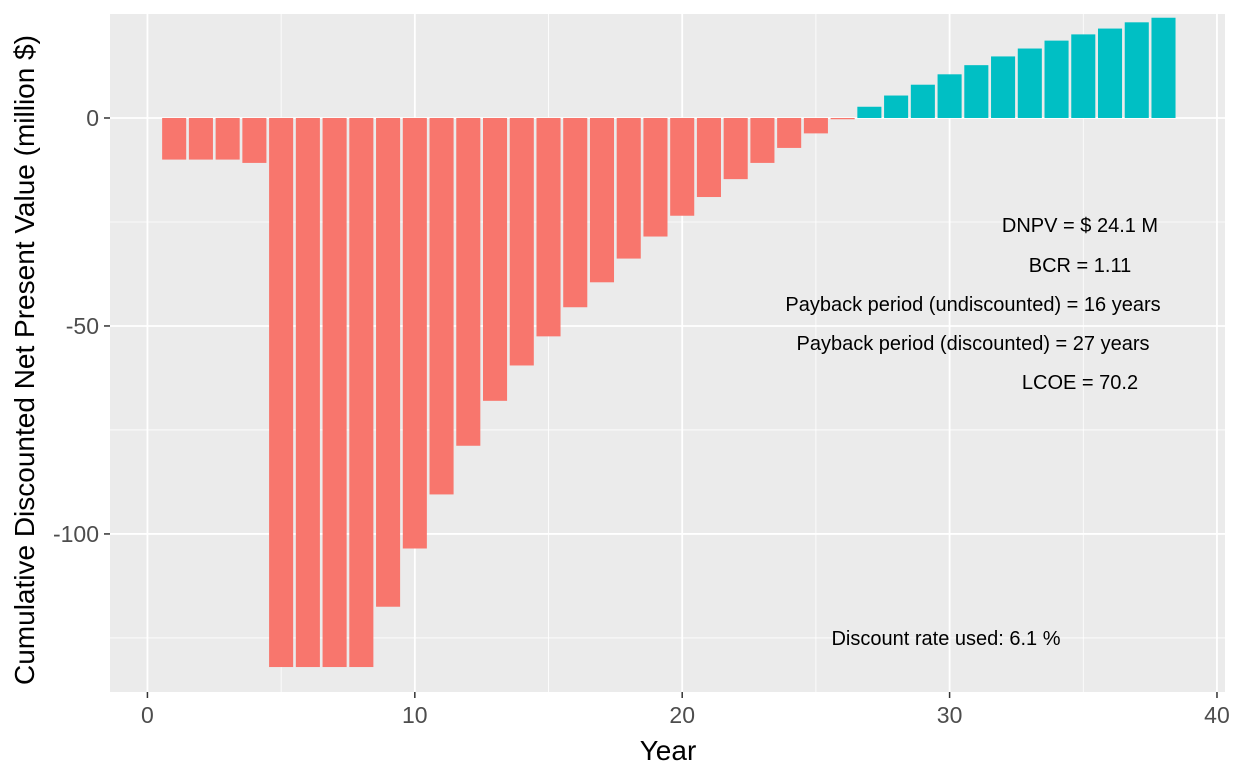  I want to click on x-tick-label: 10, so click(415, 715).